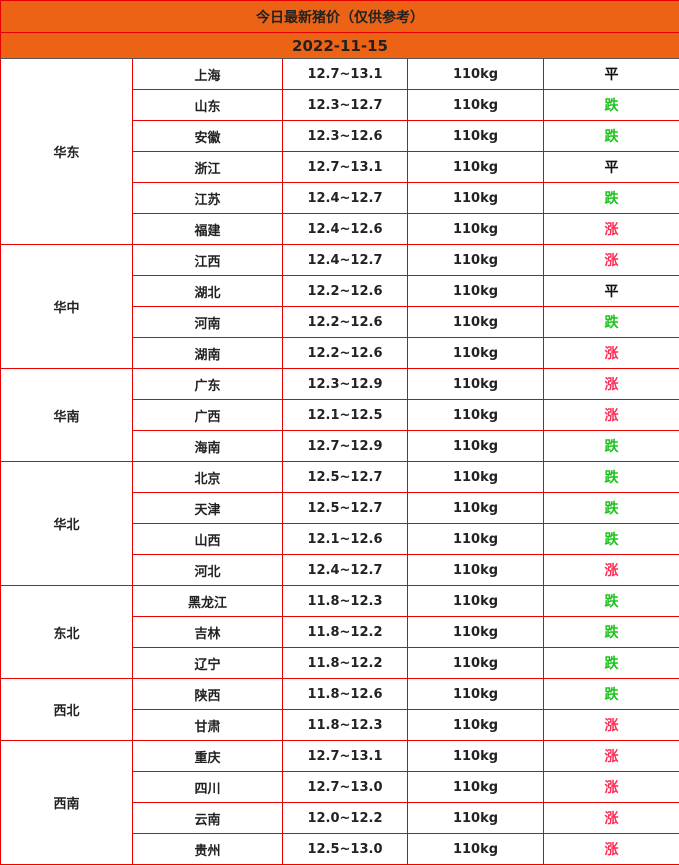  I want to click on table-row: 福建 12.4~12.6 110kg 涨, so click(340, 229).